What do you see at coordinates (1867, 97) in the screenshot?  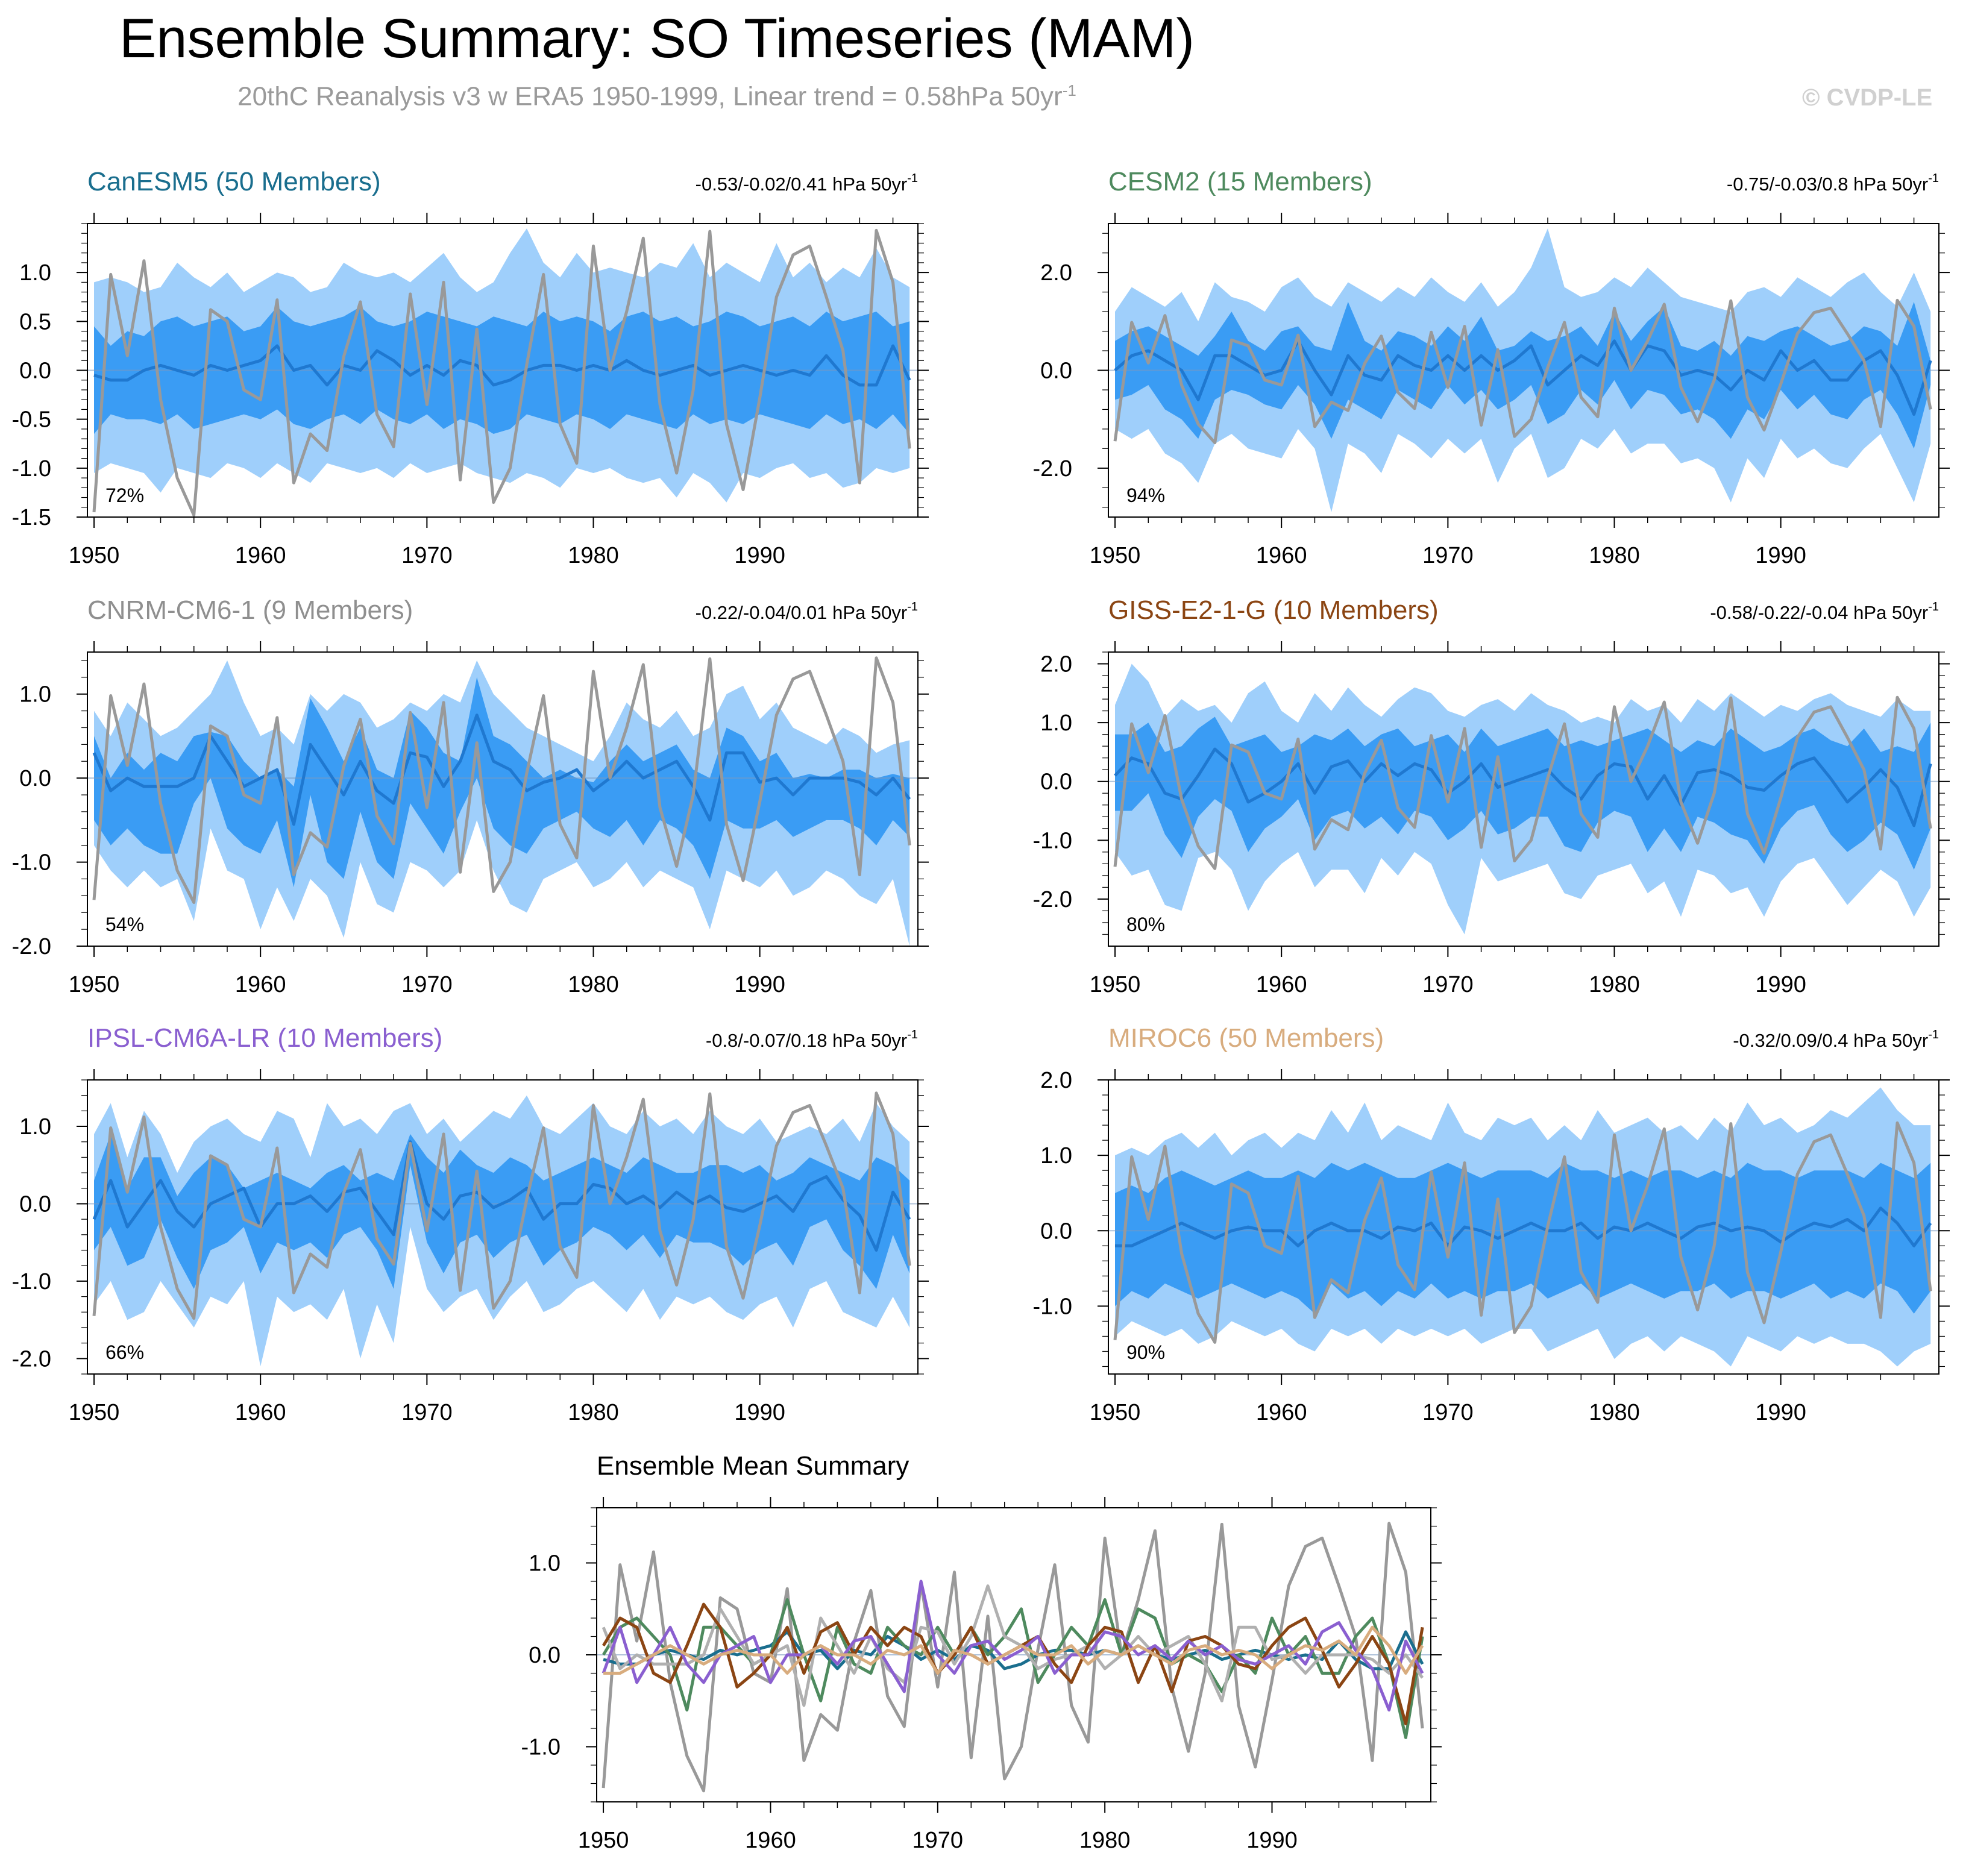 I see `watermark: © CVDP-LE` at bounding box center [1867, 97].